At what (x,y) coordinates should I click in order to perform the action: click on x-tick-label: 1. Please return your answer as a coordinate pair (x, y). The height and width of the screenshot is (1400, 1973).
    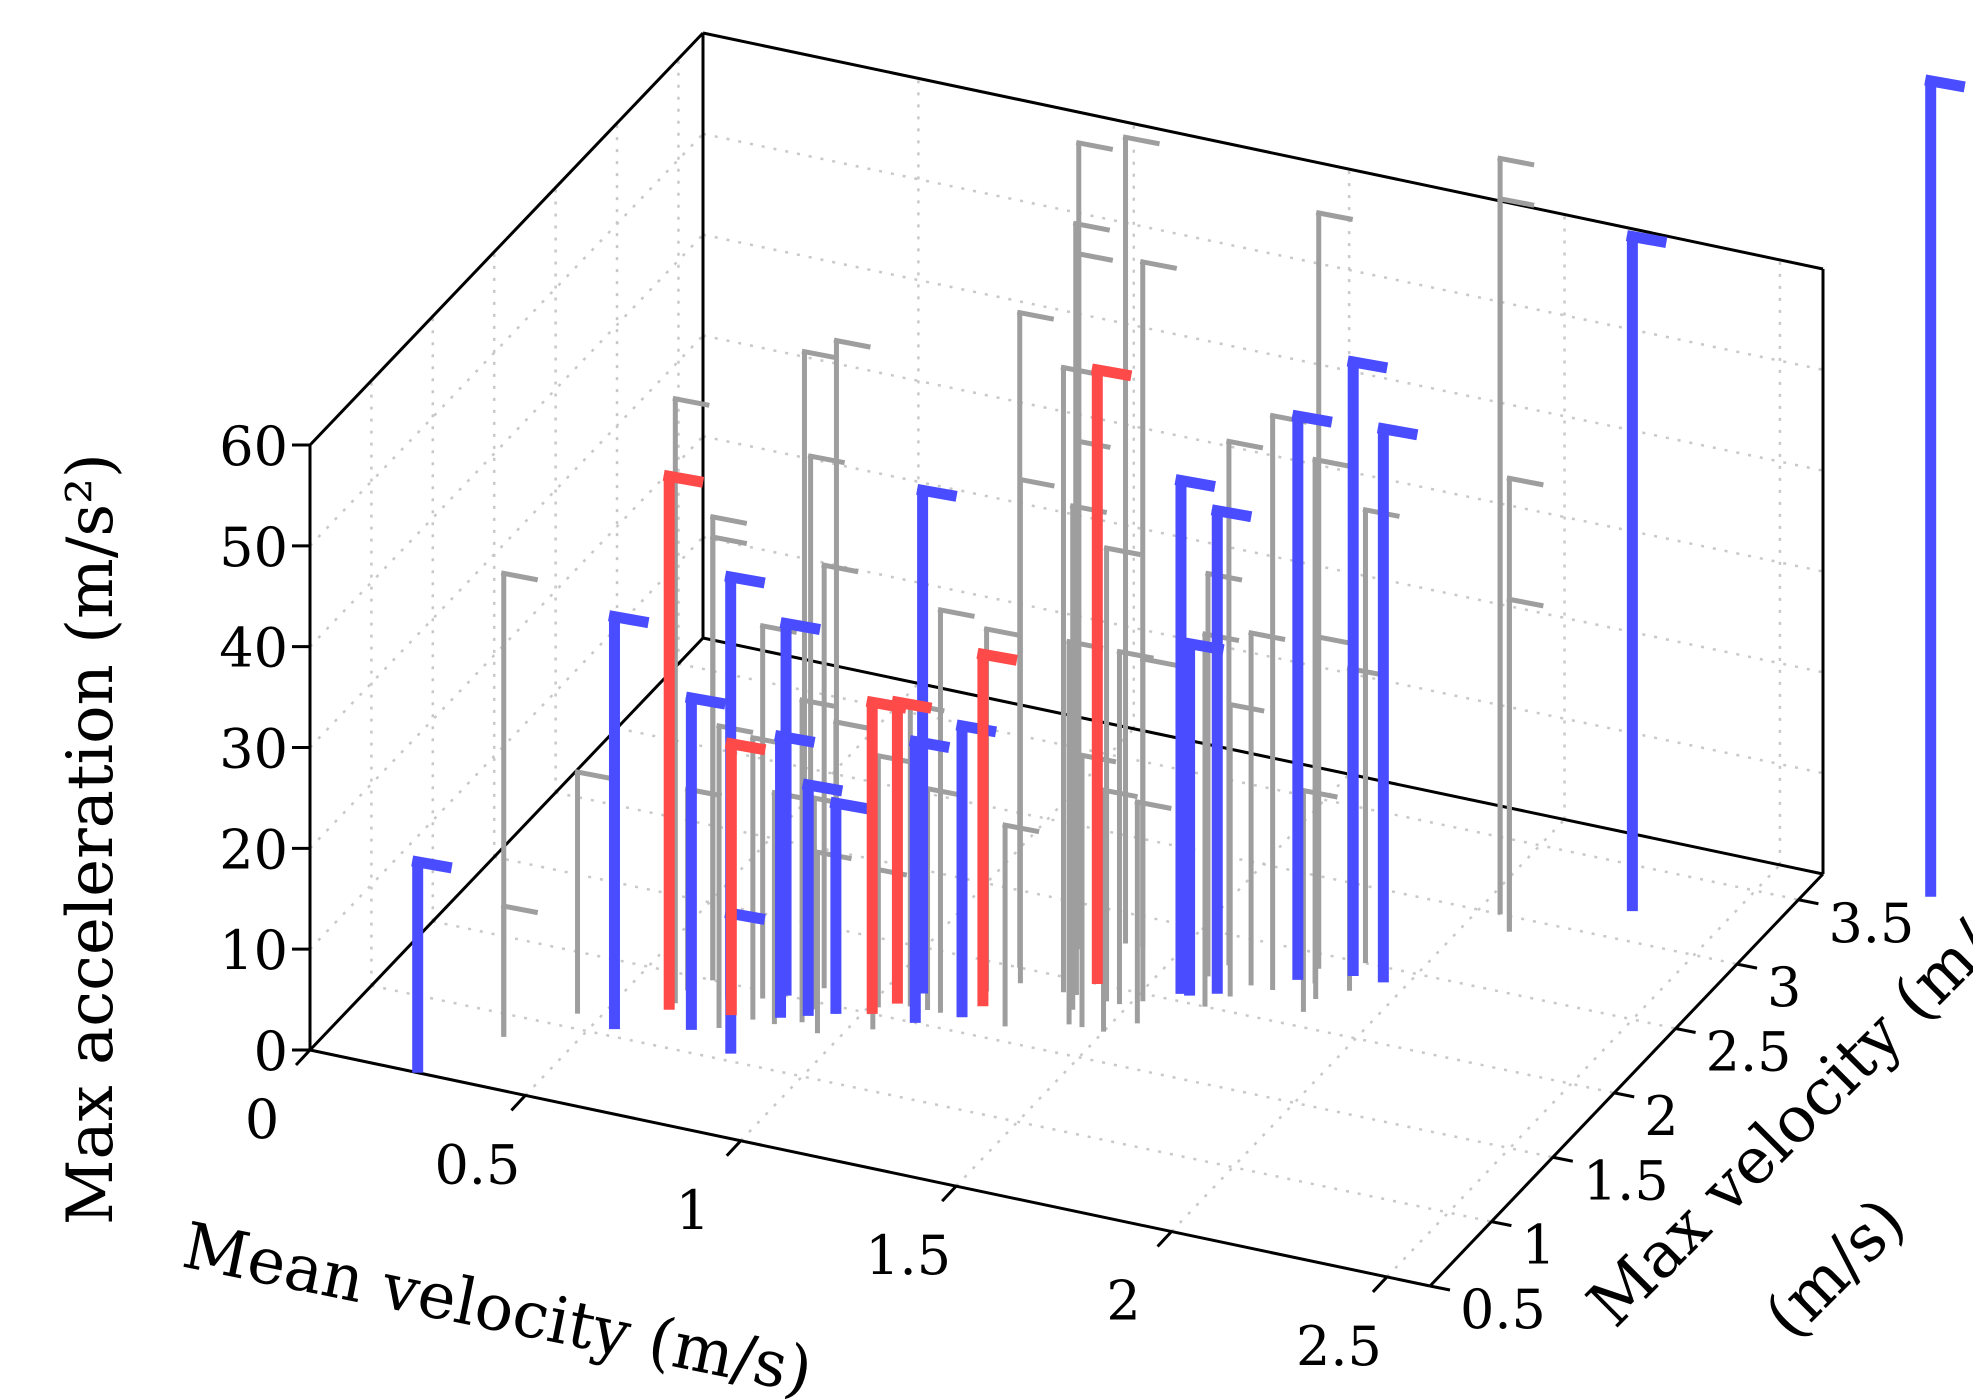
    Looking at the image, I should click on (693, 1210).